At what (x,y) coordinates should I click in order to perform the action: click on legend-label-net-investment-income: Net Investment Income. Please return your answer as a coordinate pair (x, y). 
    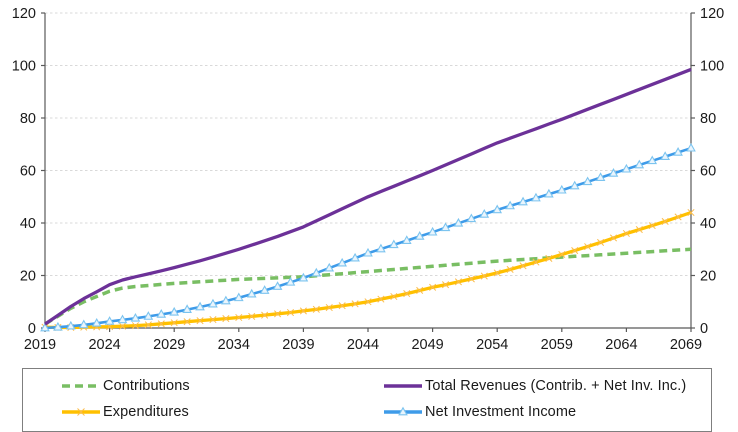
    Looking at the image, I should click on (501, 412).